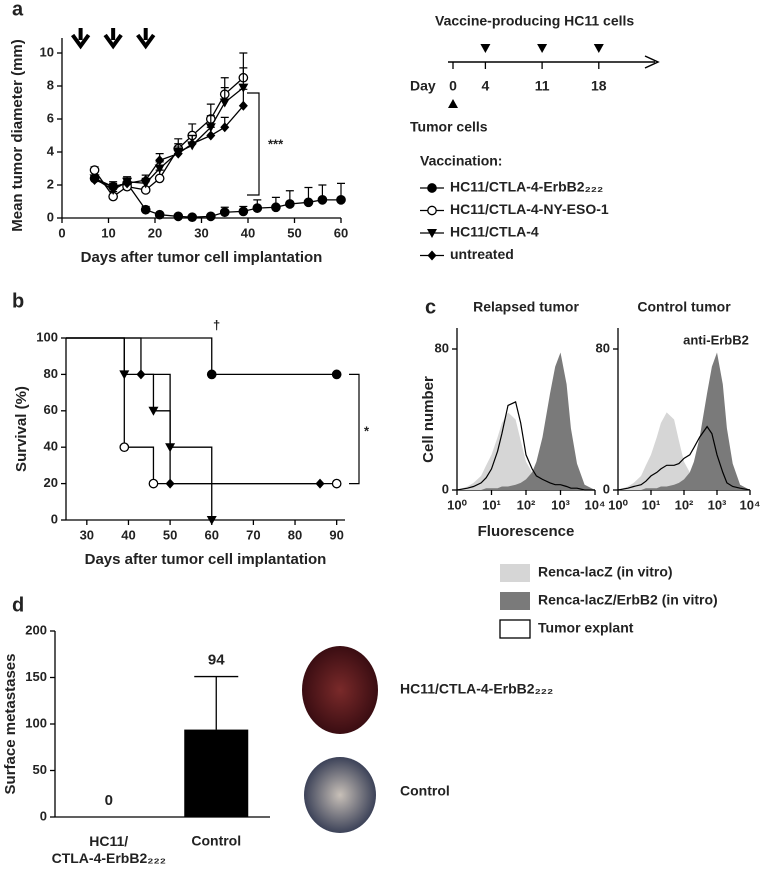  What do you see at coordinates (476, 689) in the screenshot?
I see `image-label: HC11/CTLA-4-ErbB2₂₂₂` at bounding box center [476, 689].